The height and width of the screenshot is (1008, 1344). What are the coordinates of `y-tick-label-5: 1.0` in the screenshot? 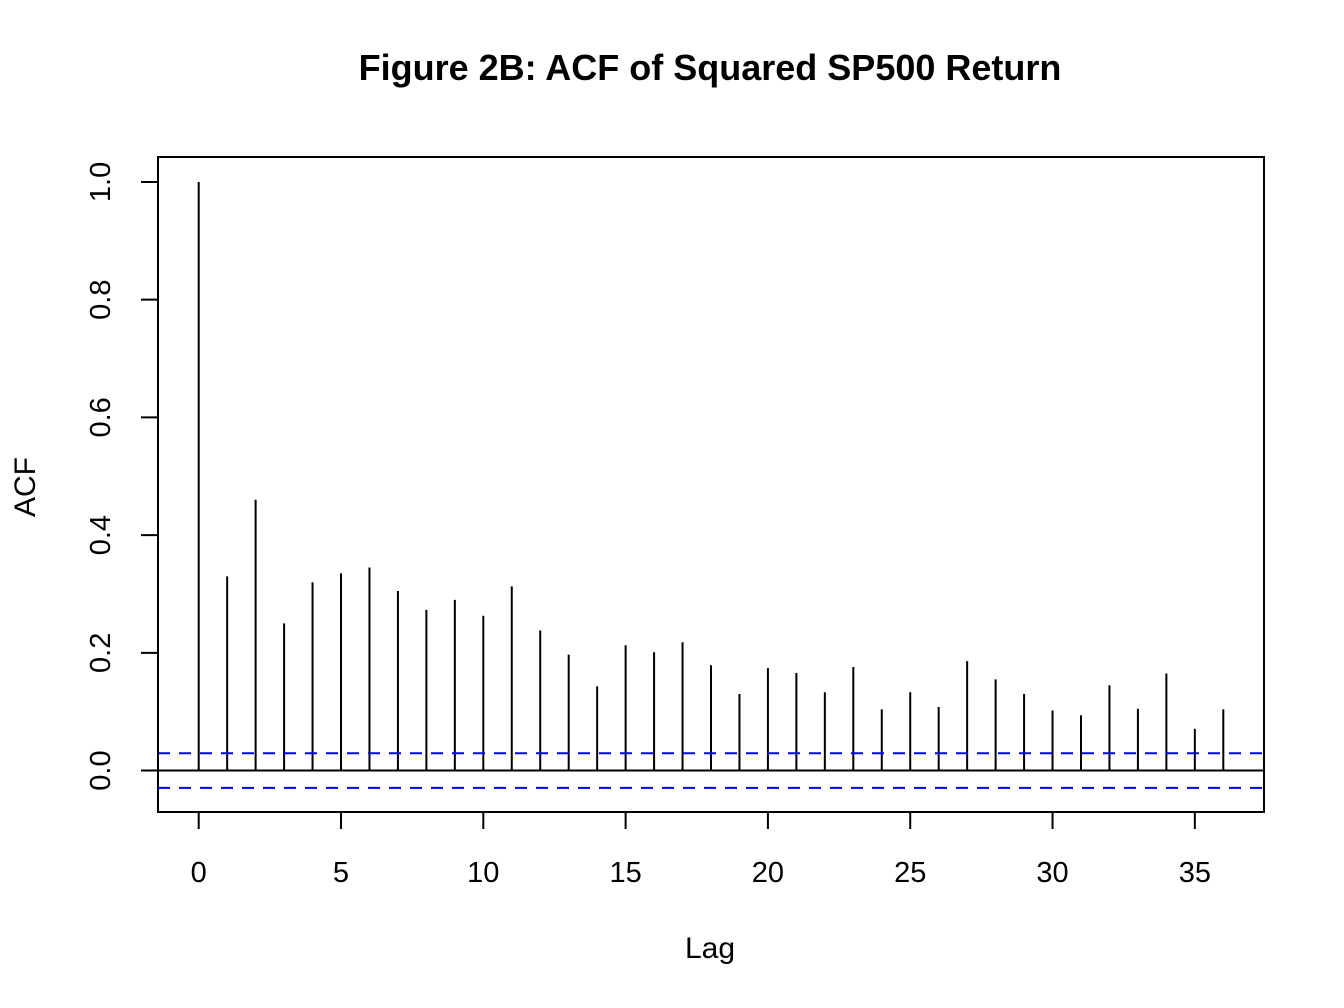 It's located at (101, 182).